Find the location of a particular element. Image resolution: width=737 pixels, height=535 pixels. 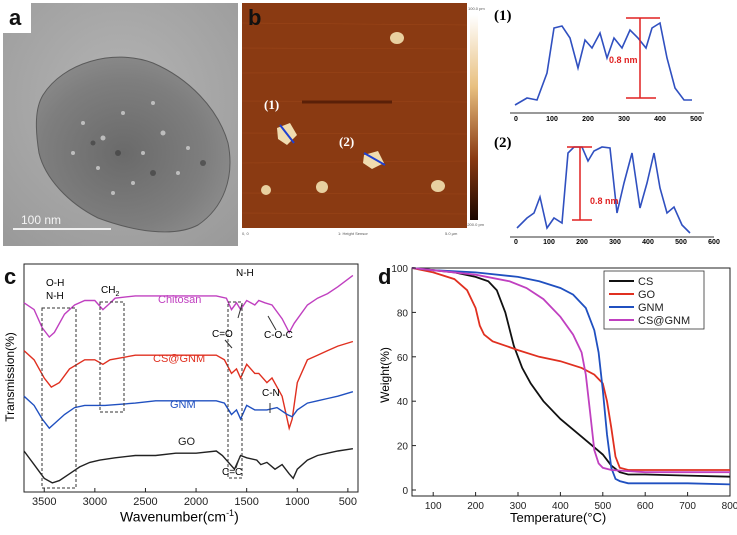

ftir-annot-ch2-sub: 2 is located at coordinates (117, 294).